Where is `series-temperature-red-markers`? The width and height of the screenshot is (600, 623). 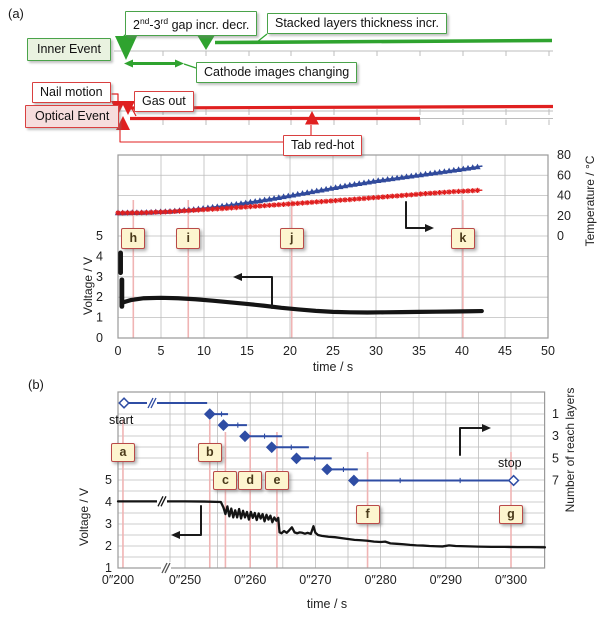 series-temperature-red-markers is located at coordinates (298, 201).